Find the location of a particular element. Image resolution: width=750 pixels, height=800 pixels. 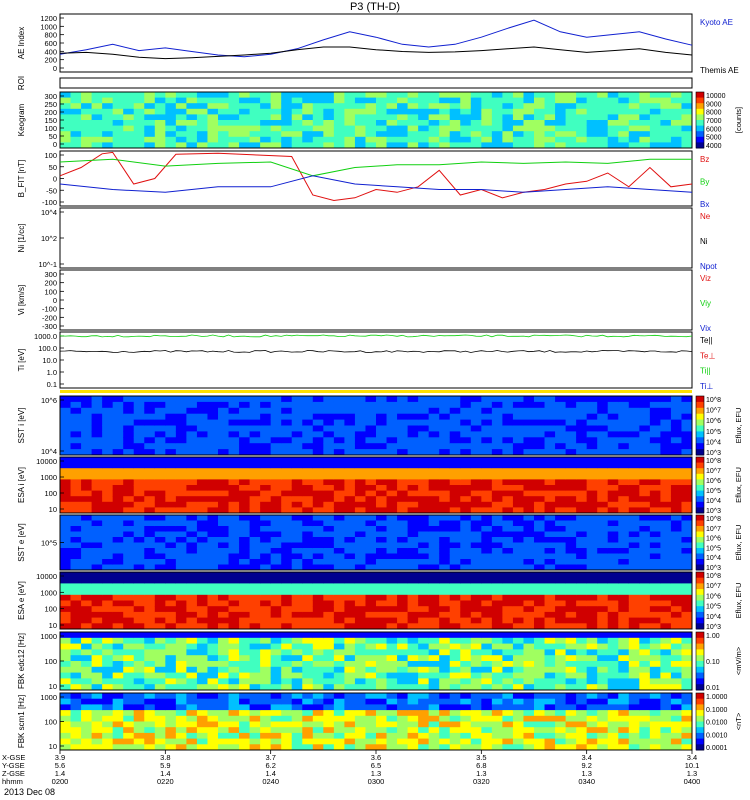

colorbar-tick-label: 5000 is located at coordinates (714, 138).